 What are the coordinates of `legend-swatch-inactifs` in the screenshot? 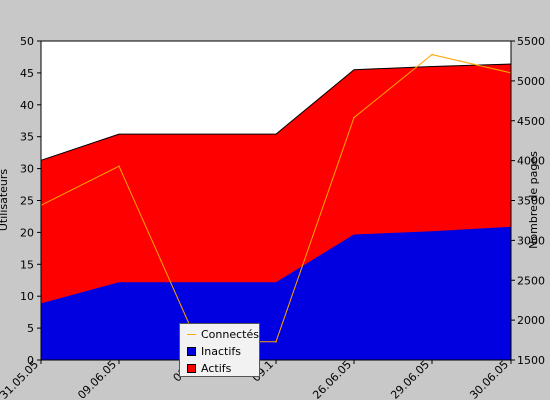 It's located at (191, 351).